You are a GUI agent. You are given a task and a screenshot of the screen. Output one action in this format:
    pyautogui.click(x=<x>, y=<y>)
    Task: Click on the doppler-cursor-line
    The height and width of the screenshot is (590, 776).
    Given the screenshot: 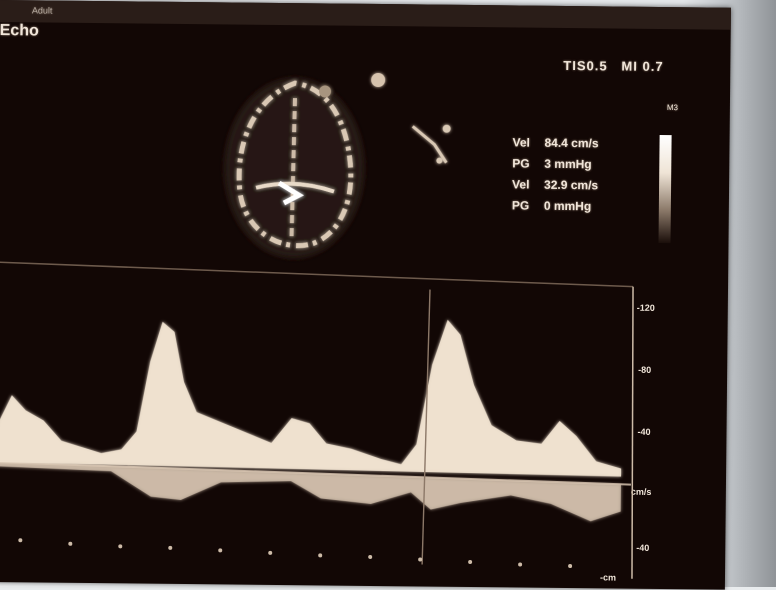 What is the action you would take?
    pyautogui.click(x=426, y=427)
    